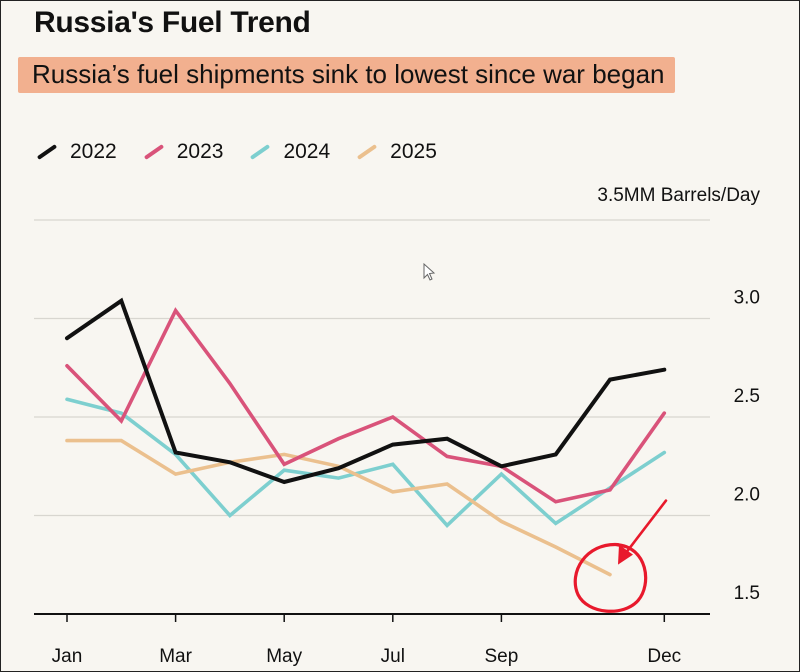  I want to click on legend-label-2023: 2023, so click(200, 151).